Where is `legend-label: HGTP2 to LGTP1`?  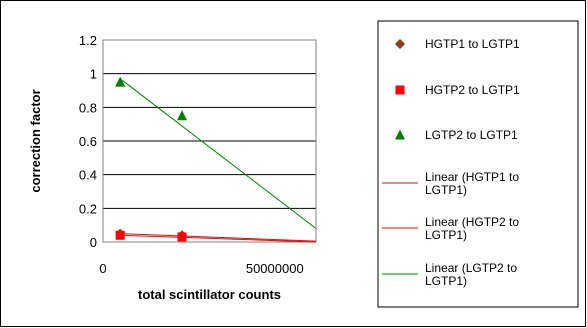 legend-label: HGTP2 to LGTP1 is located at coordinates (472, 90).